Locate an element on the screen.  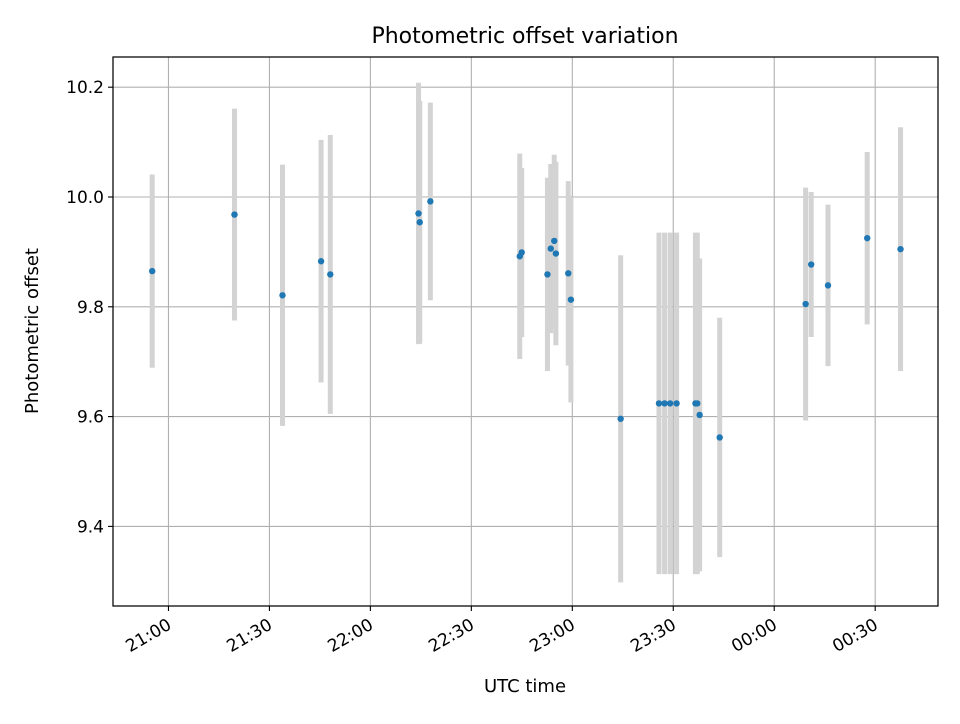
y-tick-label: 9.6 is located at coordinates (90, 418).